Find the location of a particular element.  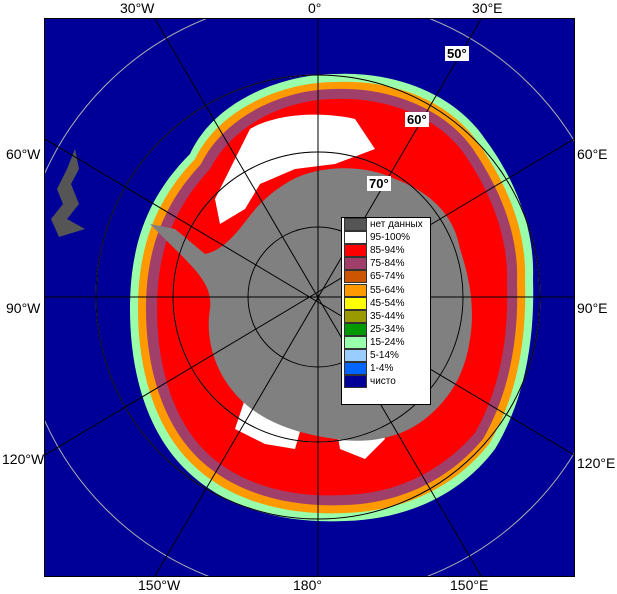

legend-label: 65-74% is located at coordinates (387, 277).